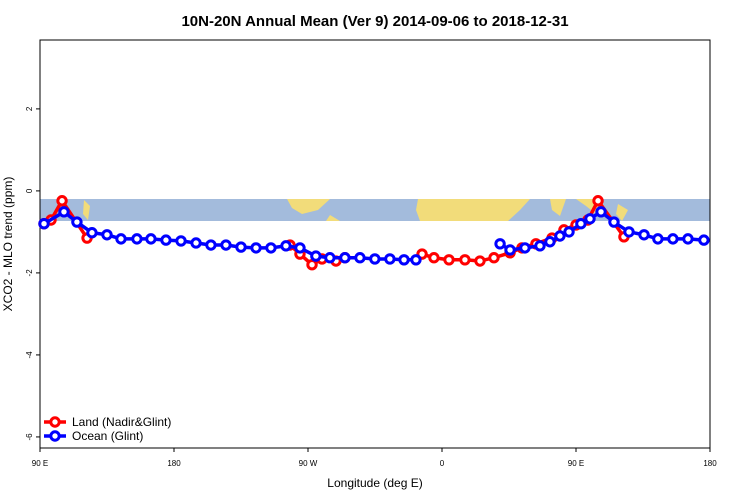  What do you see at coordinates (442, 463) in the screenshot?
I see `x-tick-label: 0` at bounding box center [442, 463].